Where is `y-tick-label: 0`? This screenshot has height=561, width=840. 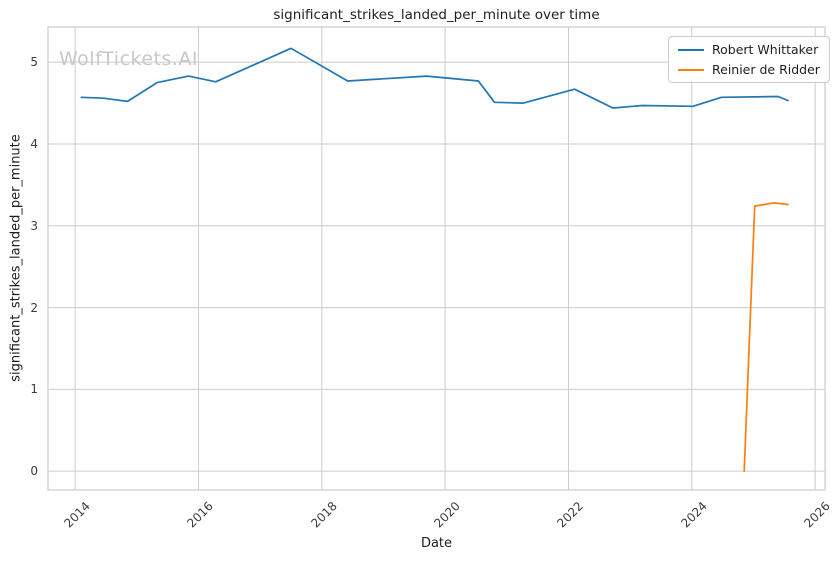 y-tick-label: 0 is located at coordinates (34, 471).